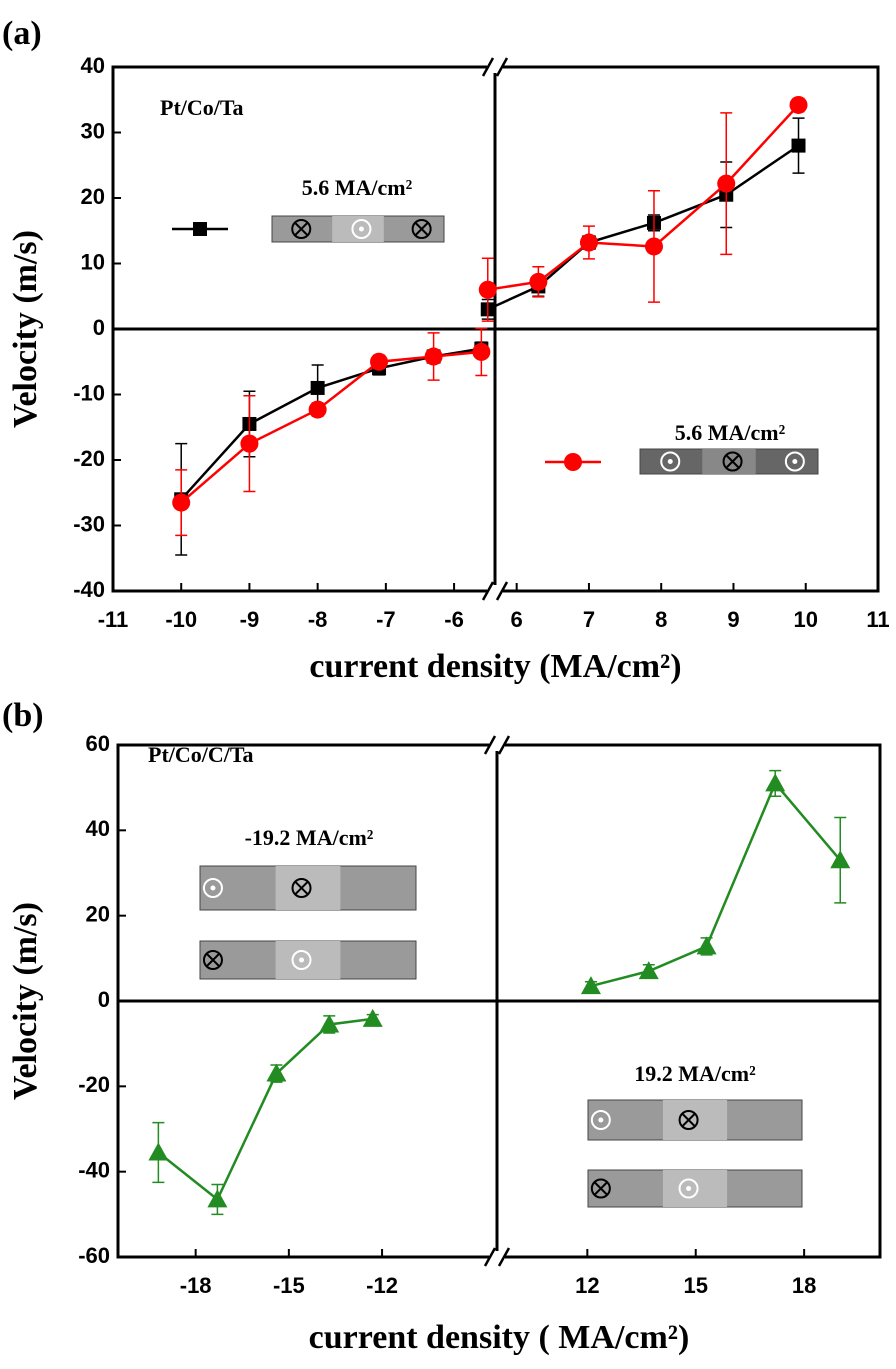  What do you see at coordinates (309, 837) in the screenshot?
I see `annotation: -19.2 MA/cm²` at bounding box center [309, 837].